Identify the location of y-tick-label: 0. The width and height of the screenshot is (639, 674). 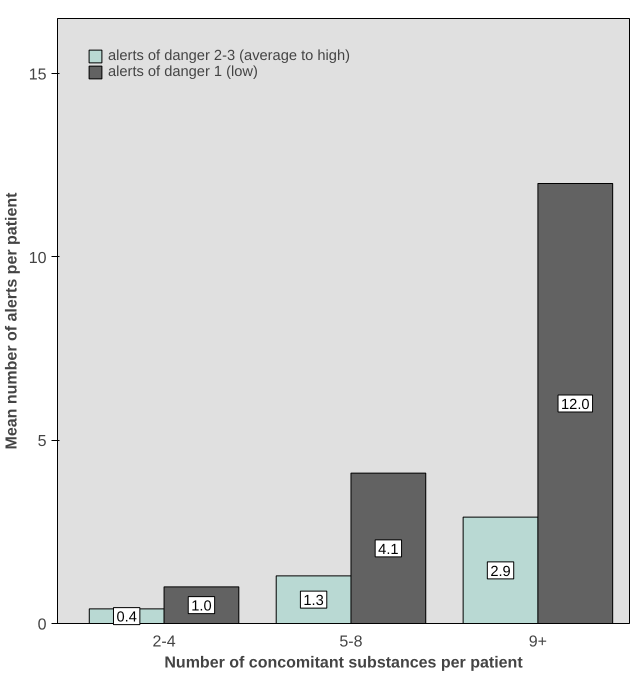
(42, 625).